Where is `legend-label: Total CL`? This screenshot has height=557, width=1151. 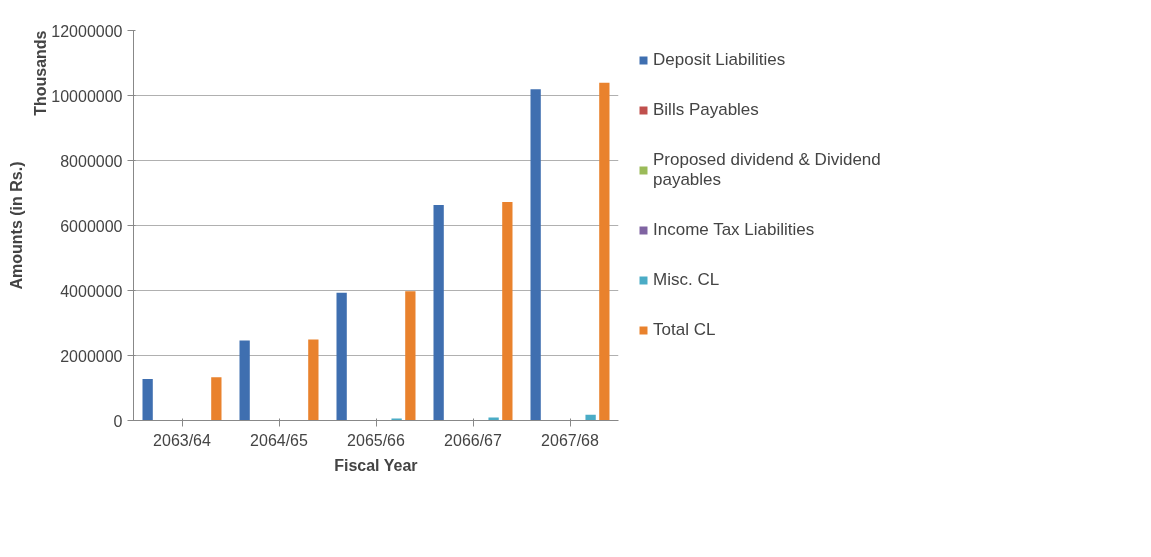
legend-label: Total CL is located at coordinates (684, 330).